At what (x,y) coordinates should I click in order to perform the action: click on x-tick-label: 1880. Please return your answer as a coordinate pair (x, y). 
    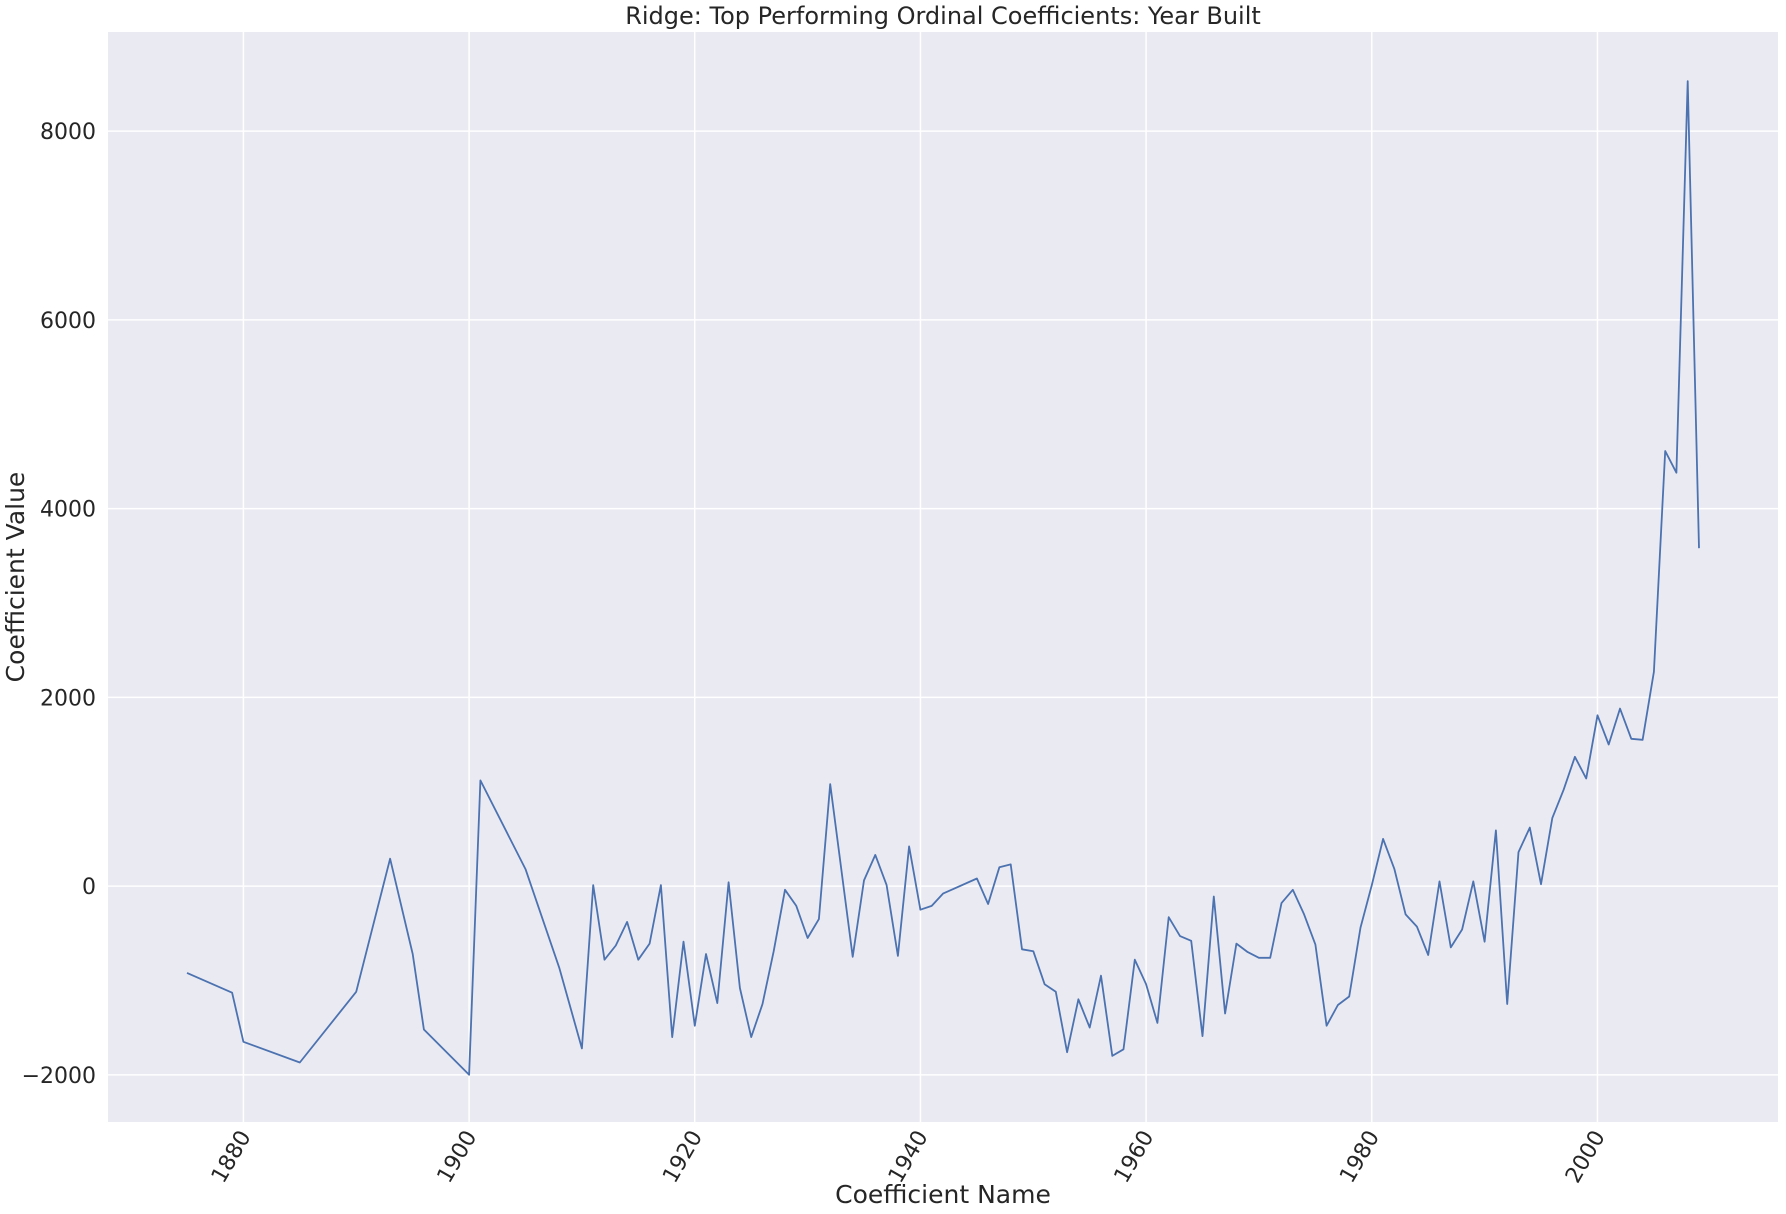
    Looking at the image, I should click on (232, 1157).